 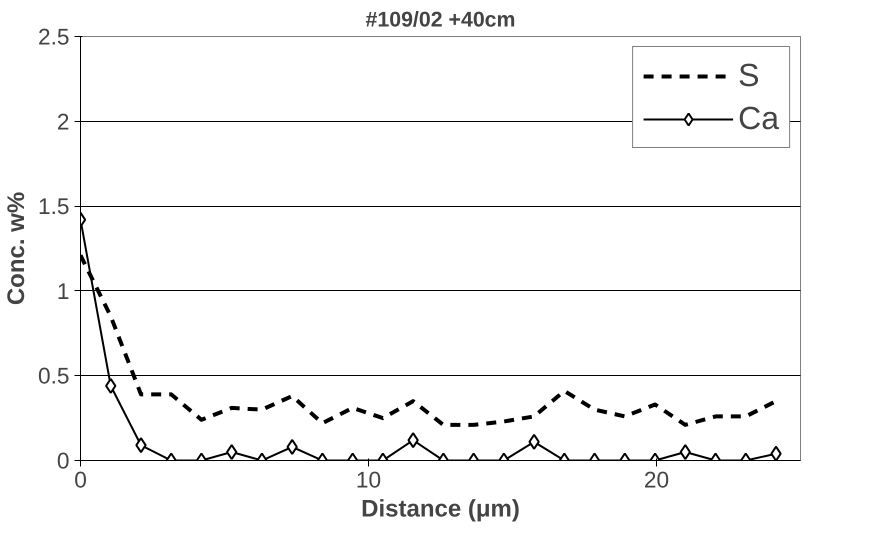 What do you see at coordinates (63, 121) in the screenshot?
I see `y-tick-label: 2` at bounding box center [63, 121].